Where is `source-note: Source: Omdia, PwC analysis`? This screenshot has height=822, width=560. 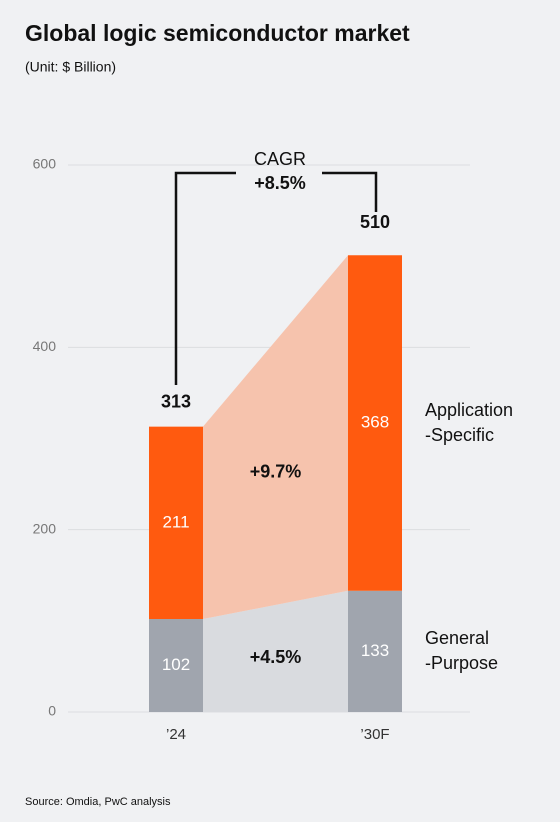 source-note: Source: Omdia, PwC analysis is located at coordinates (98, 802).